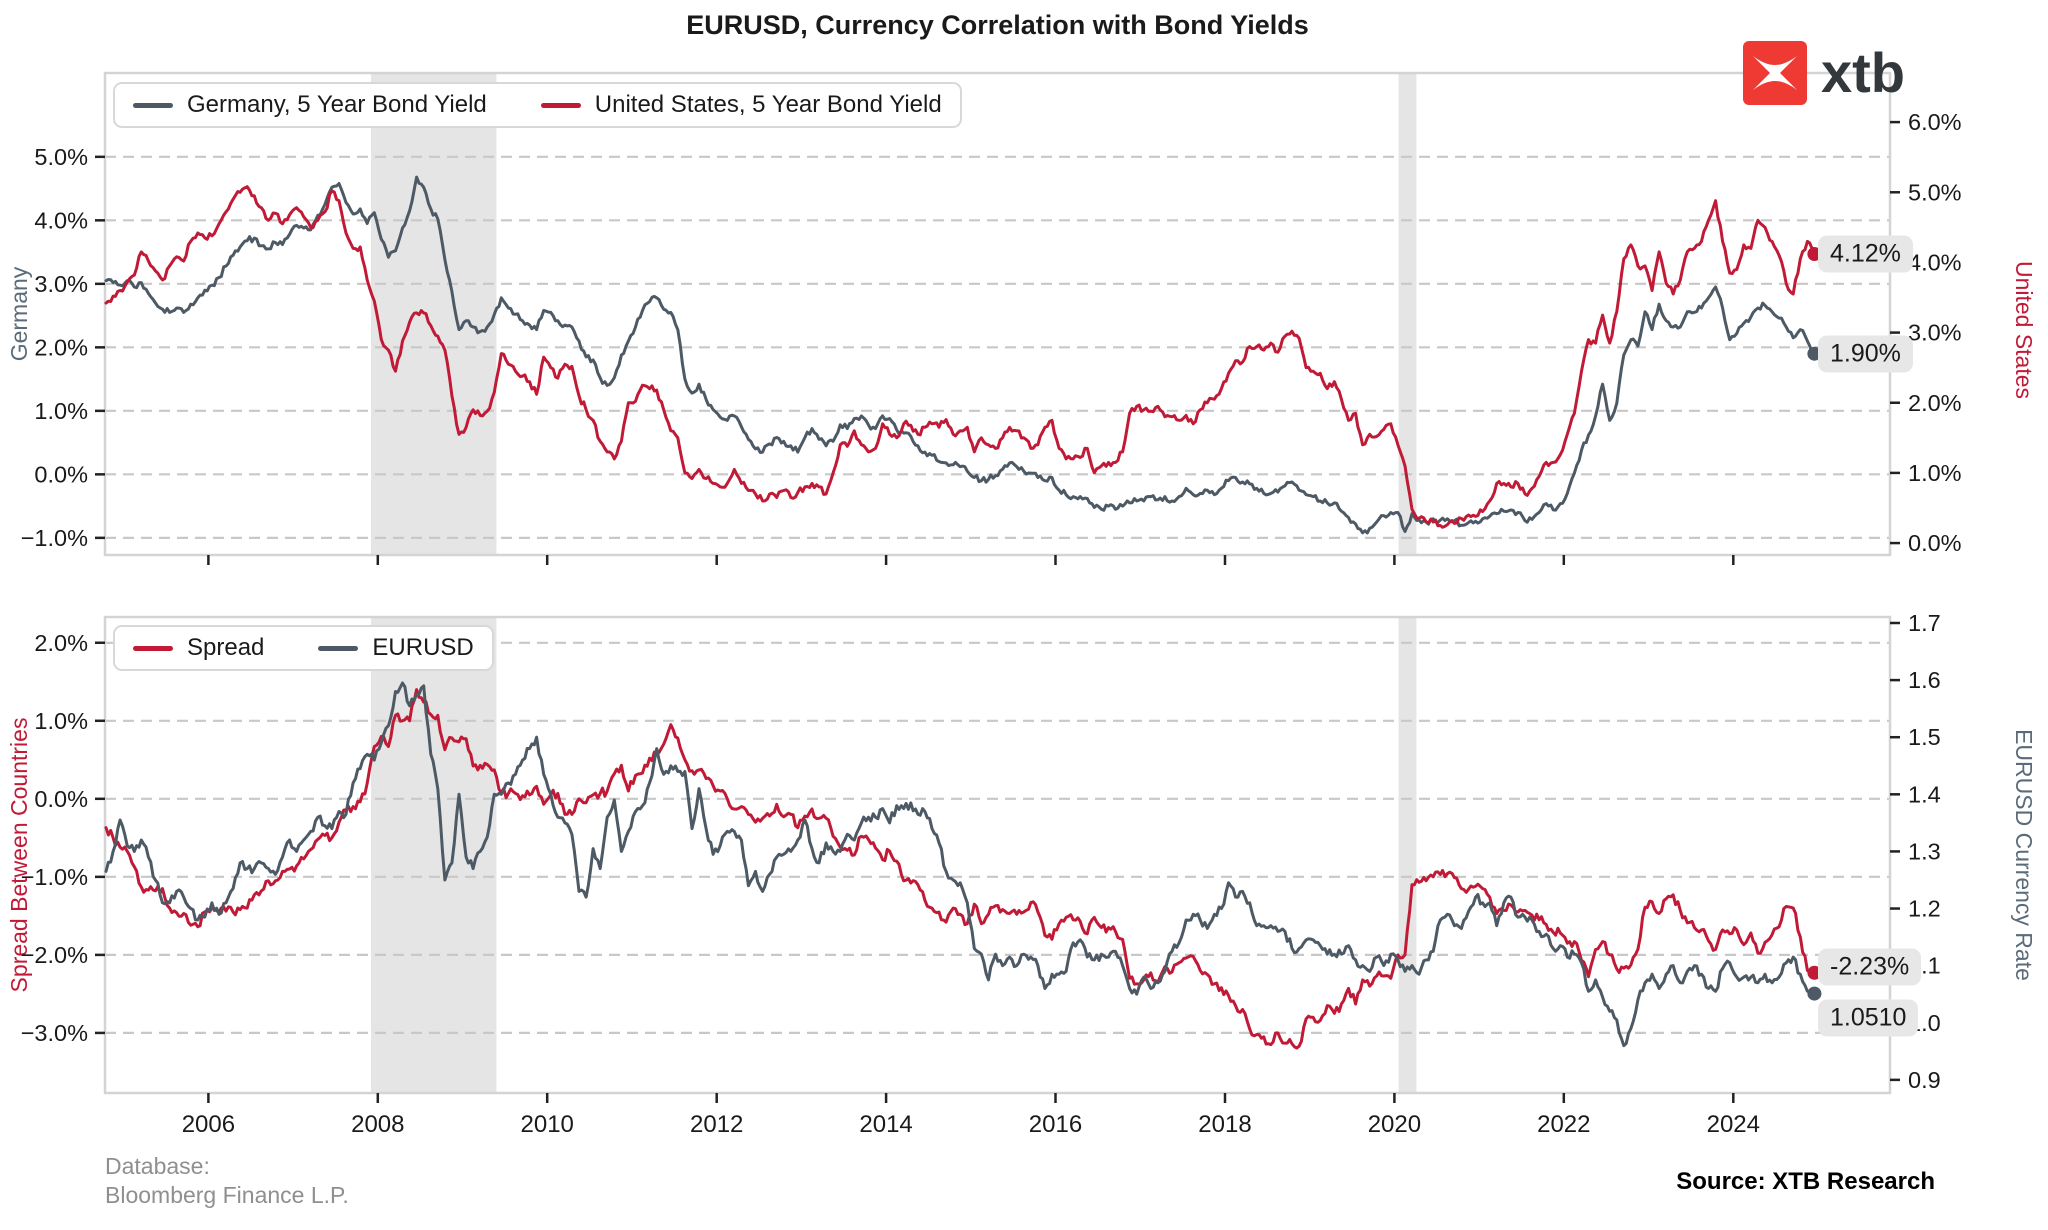 The width and height of the screenshot is (2048, 1230). What do you see at coordinates (1814, 972) in the screenshot?
I see `series-end-dot-spread` at bounding box center [1814, 972].